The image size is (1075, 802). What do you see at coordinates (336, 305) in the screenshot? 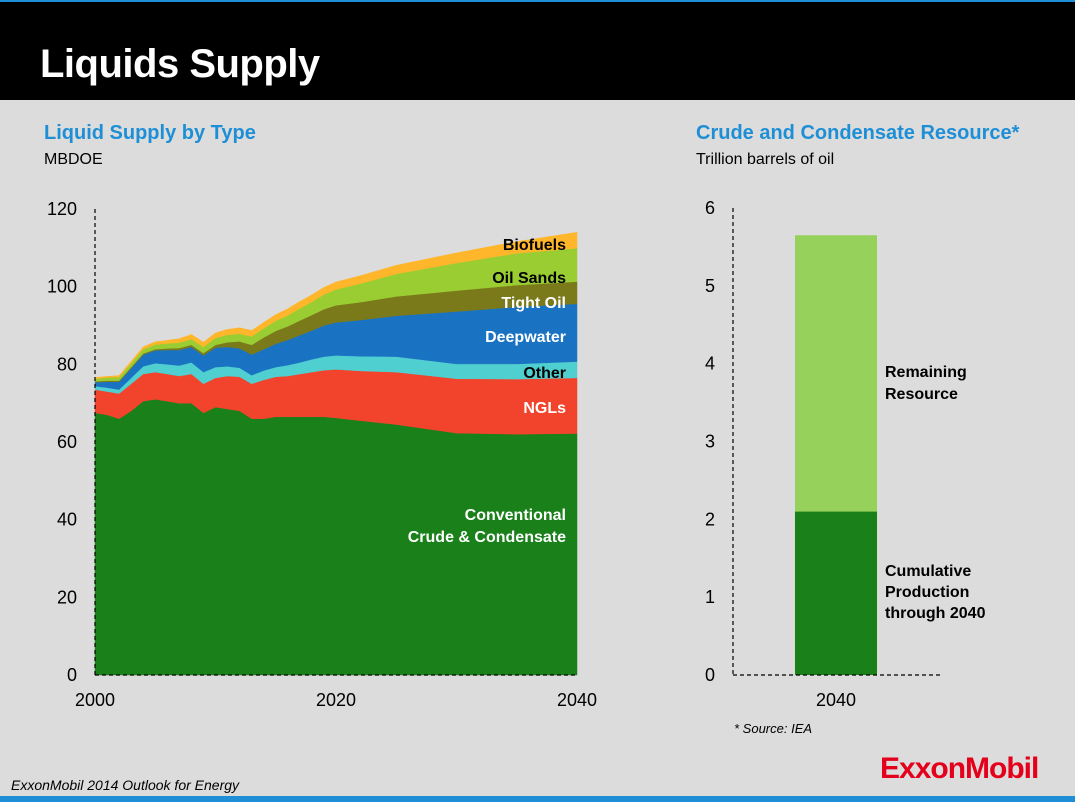
I see `area-biofuels` at bounding box center [336, 305].